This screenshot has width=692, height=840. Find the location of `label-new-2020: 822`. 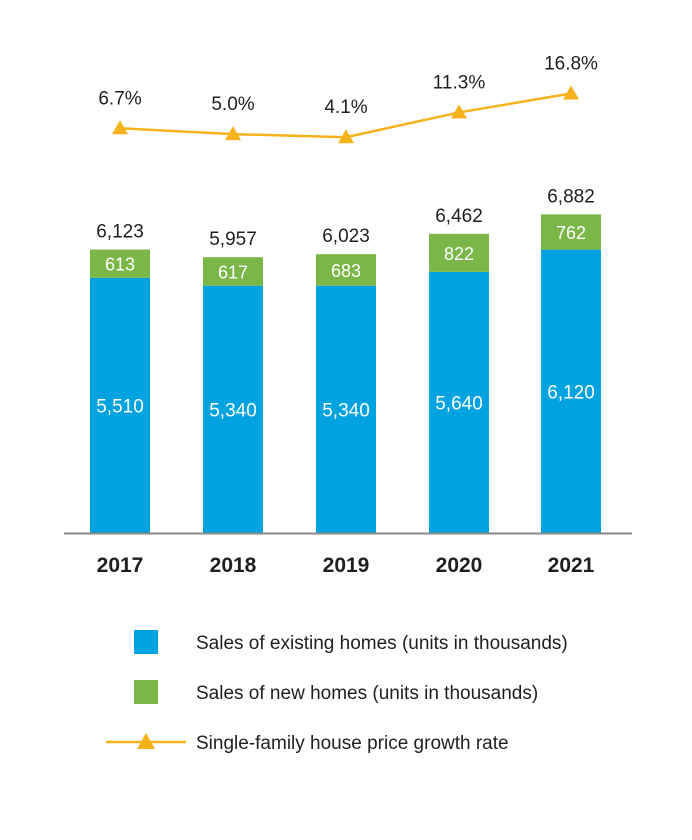

label-new-2020: 822 is located at coordinates (459, 254).